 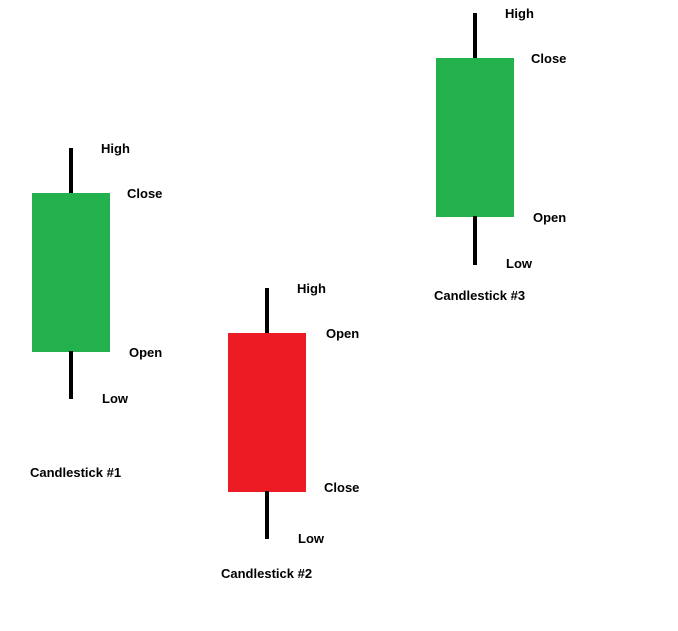 What do you see at coordinates (311, 538) in the screenshot?
I see `candlestick-2-low-label: Low` at bounding box center [311, 538].